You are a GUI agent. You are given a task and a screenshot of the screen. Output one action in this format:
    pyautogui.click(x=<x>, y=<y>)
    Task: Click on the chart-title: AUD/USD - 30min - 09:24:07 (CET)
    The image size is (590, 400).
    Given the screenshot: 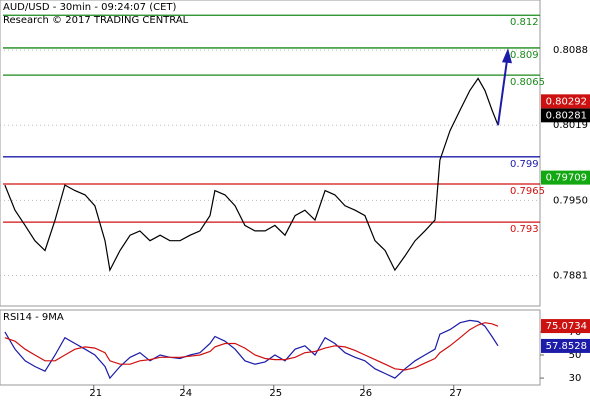 What is the action you would take?
    pyautogui.click(x=90, y=7)
    